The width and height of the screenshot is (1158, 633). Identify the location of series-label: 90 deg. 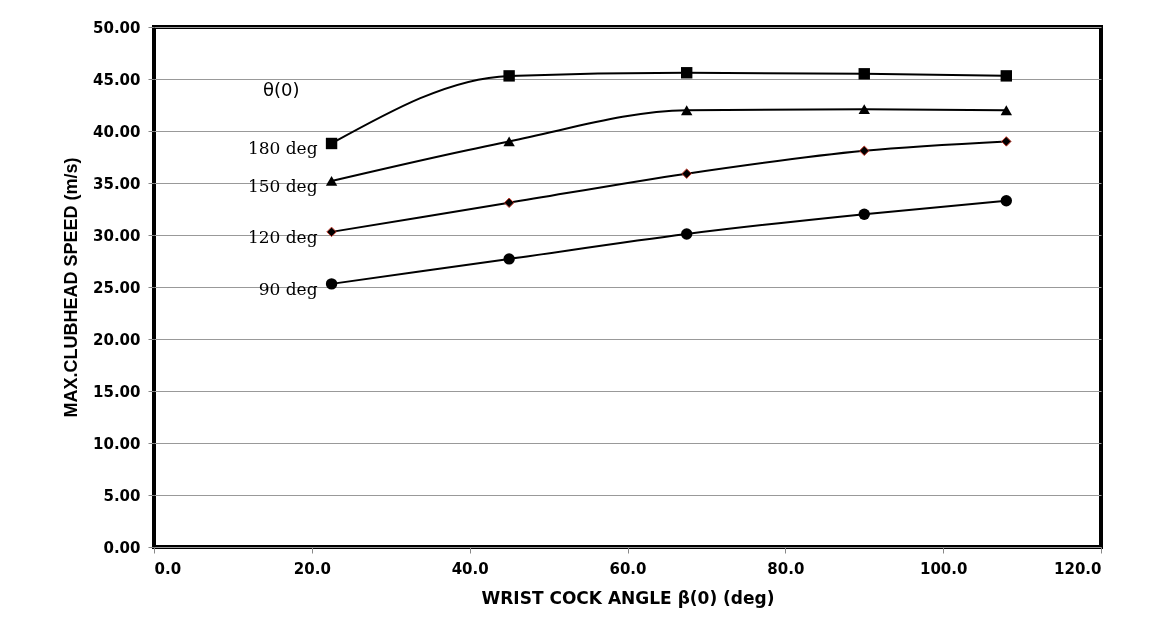
(288, 288).